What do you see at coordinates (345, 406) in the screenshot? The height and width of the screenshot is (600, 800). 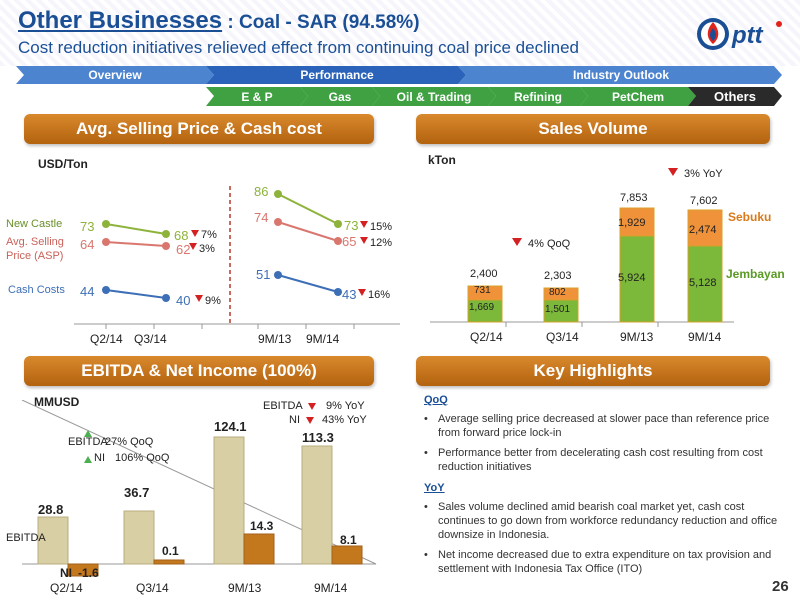 I see `ebitda-yoy: 9% YoY` at bounding box center [345, 406].